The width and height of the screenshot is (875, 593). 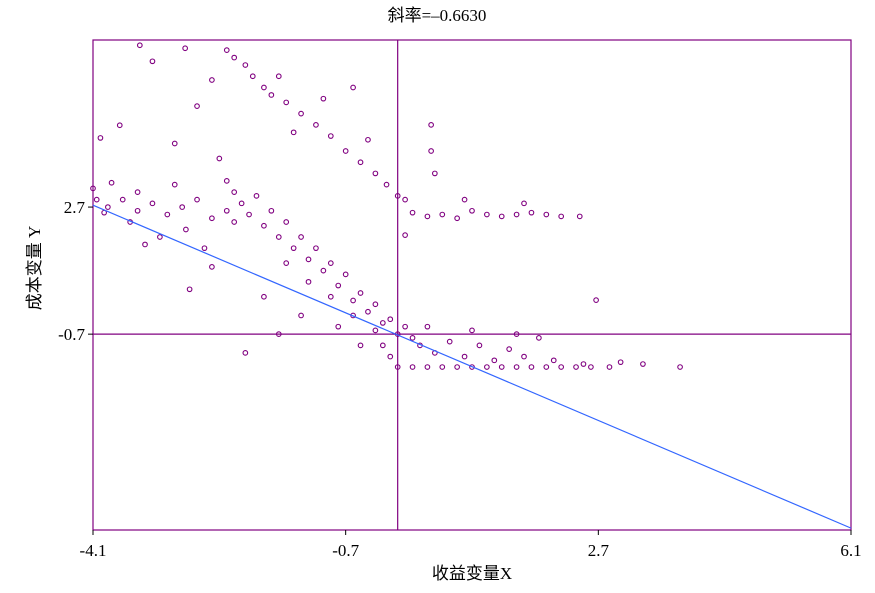 What do you see at coordinates (71, 334) in the screenshot?
I see `y-tick-label: -0.7` at bounding box center [71, 334].